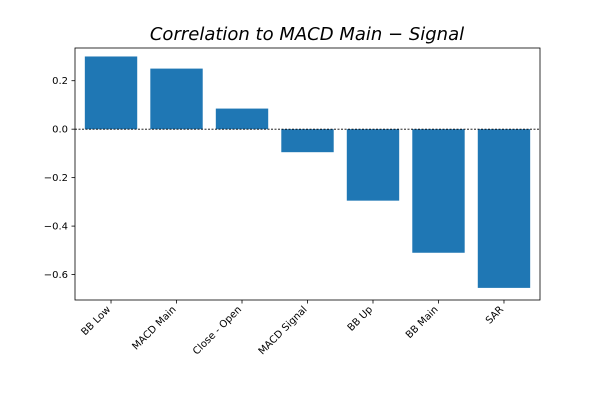 The height and width of the screenshot is (400, 600). I want to click on y-tick-label: 0.0, so click(60, 130).